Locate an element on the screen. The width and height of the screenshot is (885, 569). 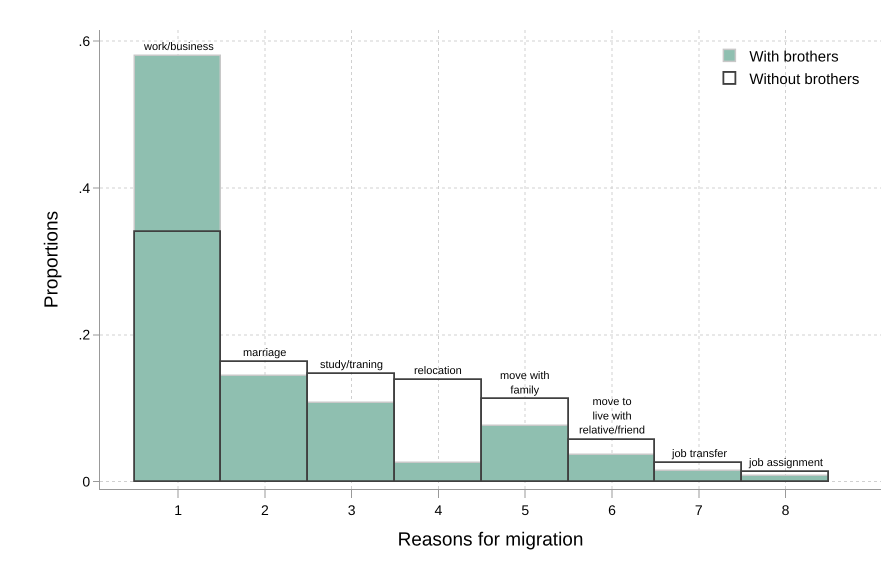
annotation: move with family is located at coordinates (525, 383).